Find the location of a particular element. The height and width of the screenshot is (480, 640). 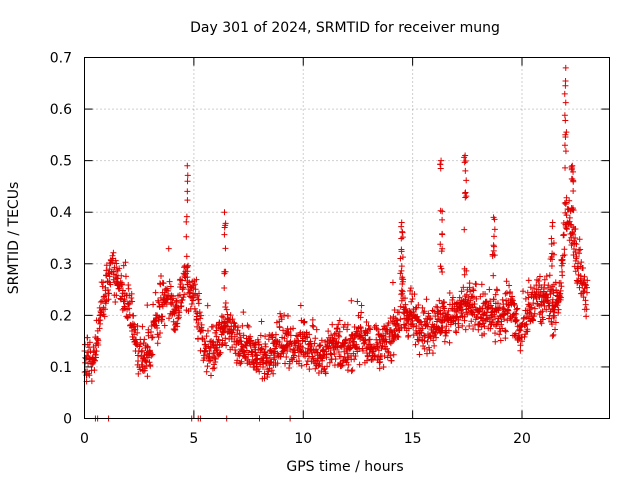

x-tick-label: 5 is located at coordinates (193, 439).